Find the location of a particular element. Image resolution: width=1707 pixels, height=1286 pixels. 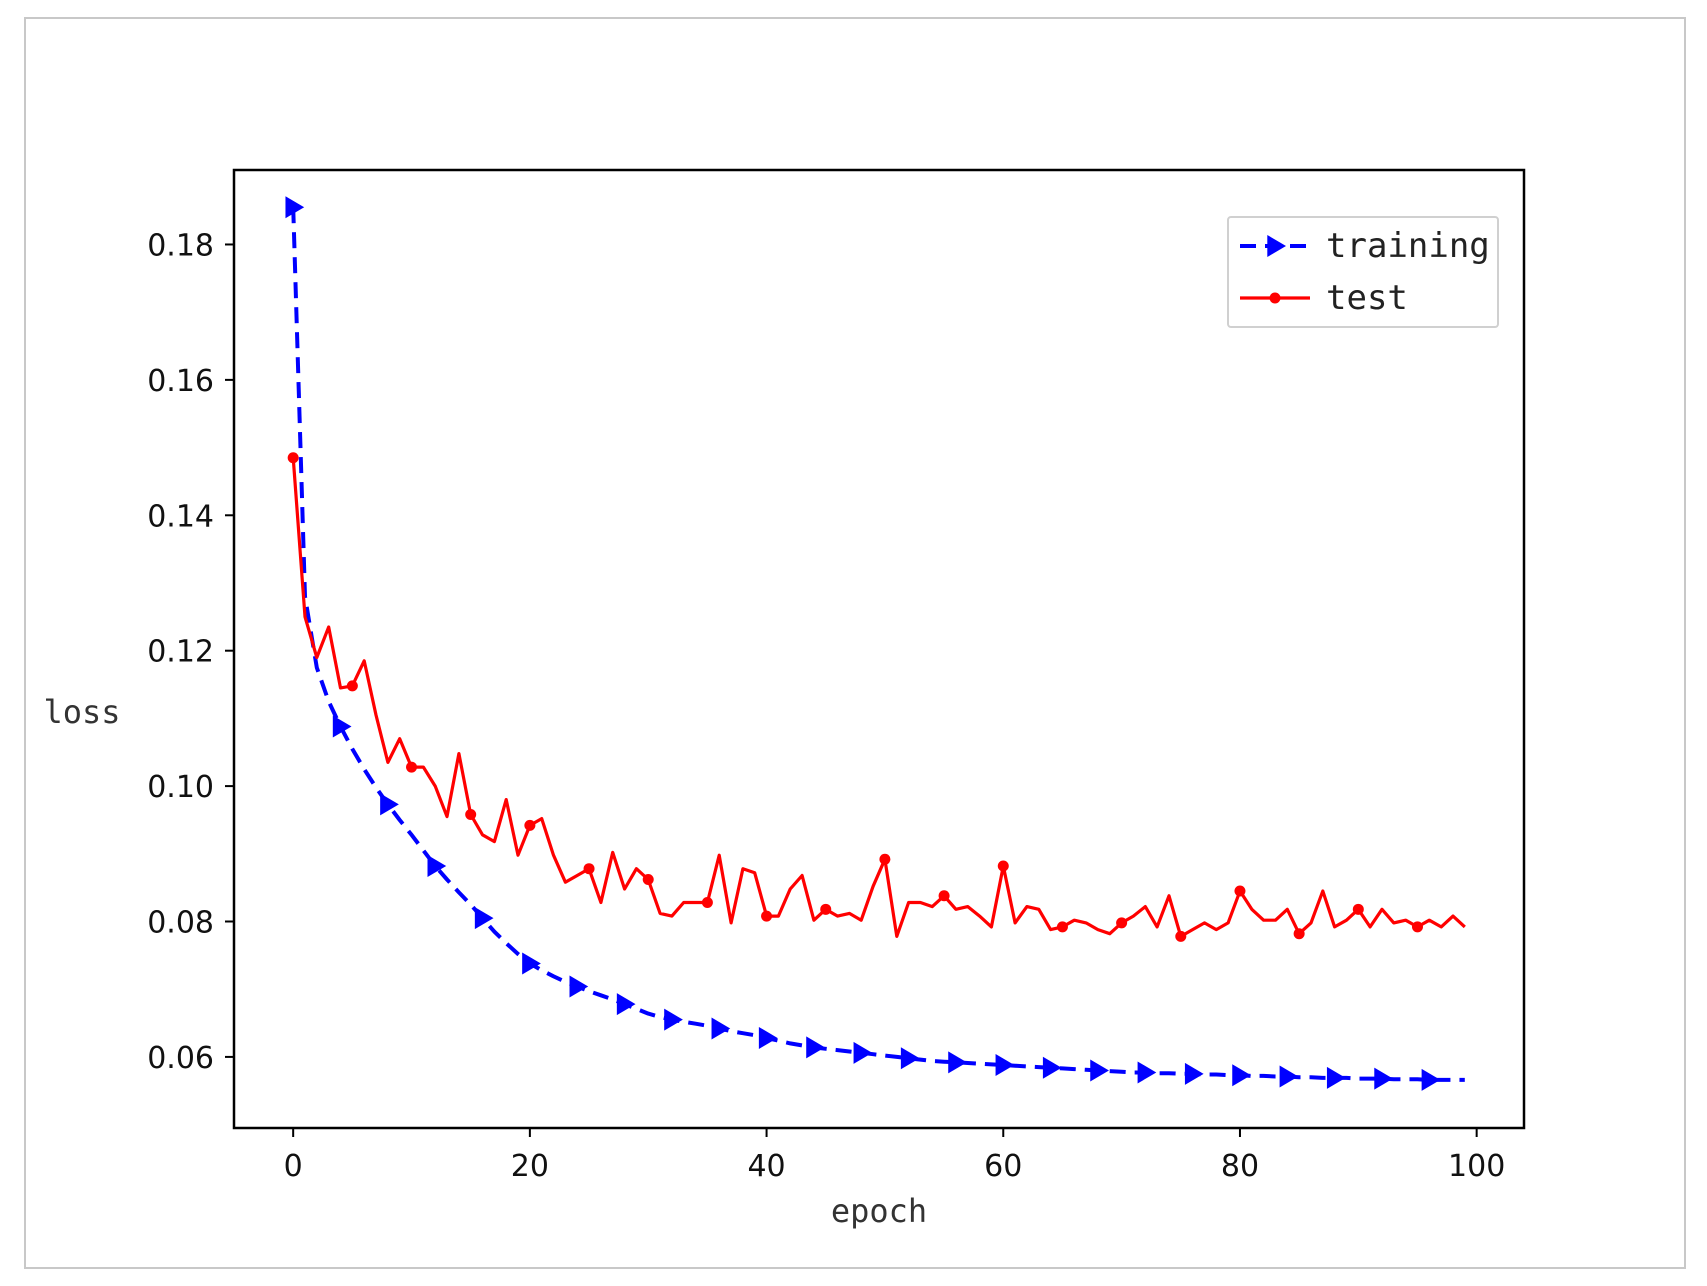

y-axis: 0.06 0.08 0.10 0.12 0.14 0.16 0.18 is located at coordinates (190, 652).